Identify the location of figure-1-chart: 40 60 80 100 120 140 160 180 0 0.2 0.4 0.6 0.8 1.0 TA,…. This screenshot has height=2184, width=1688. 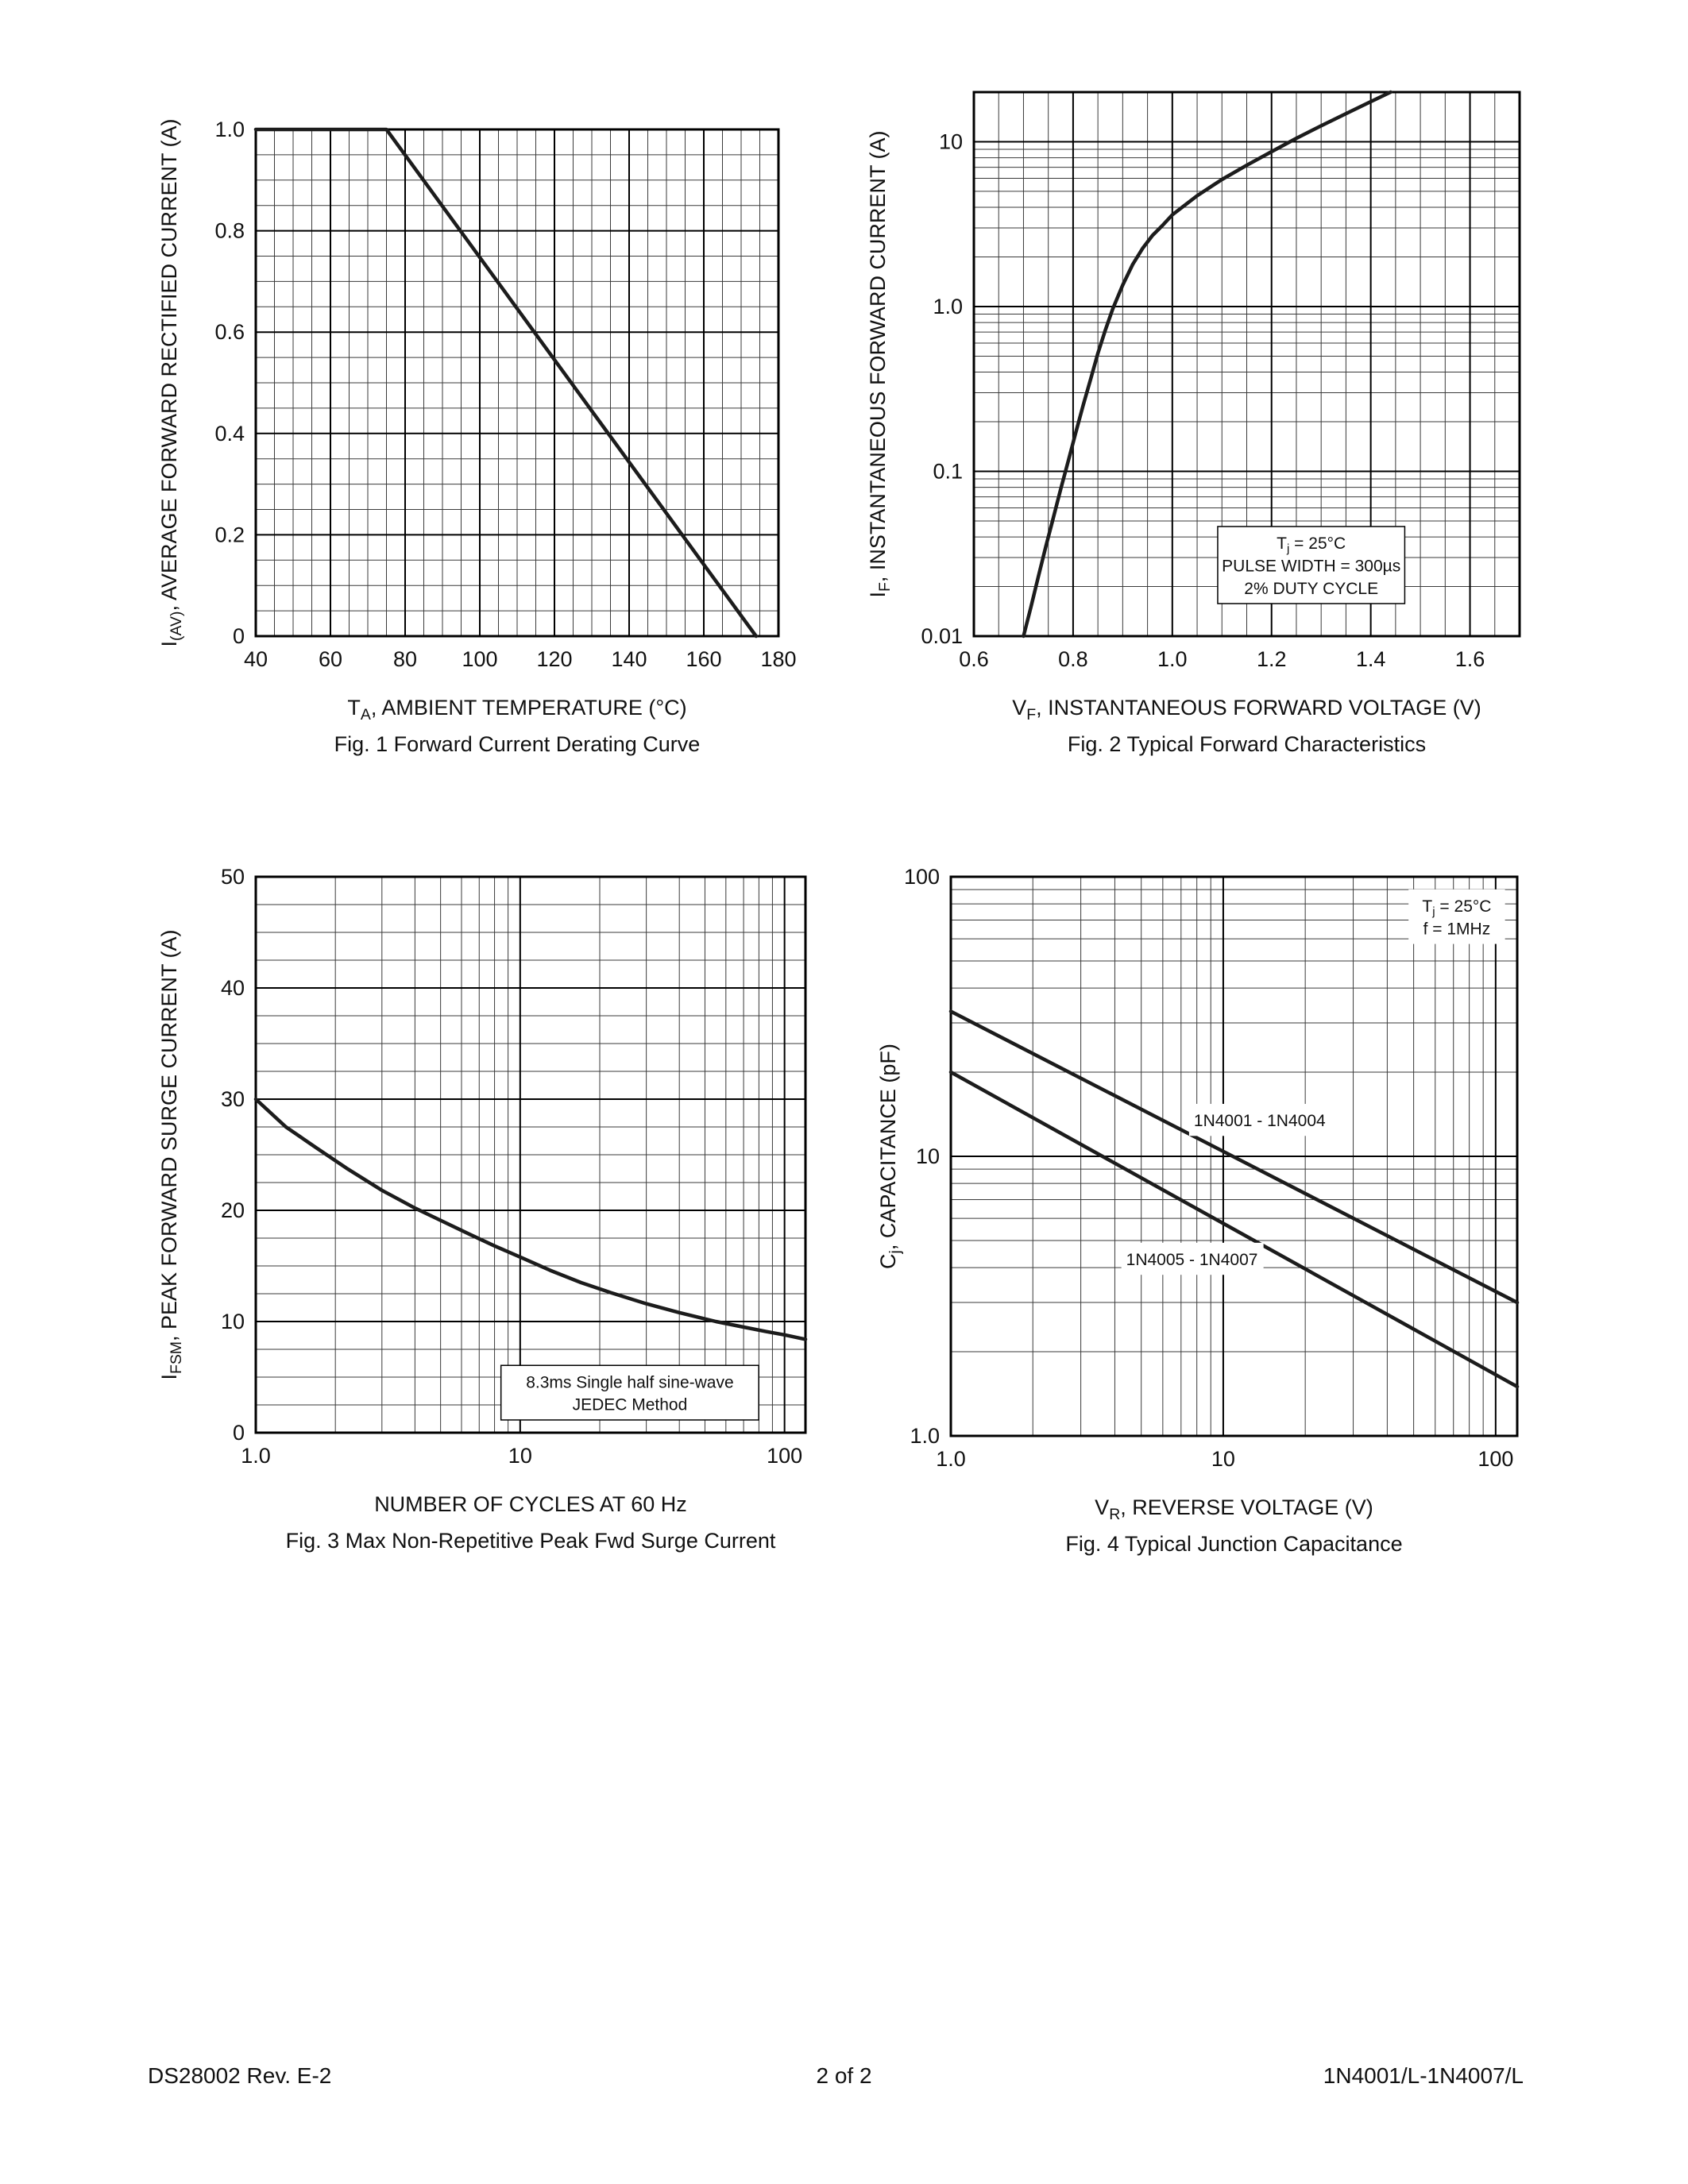
(477, 437).